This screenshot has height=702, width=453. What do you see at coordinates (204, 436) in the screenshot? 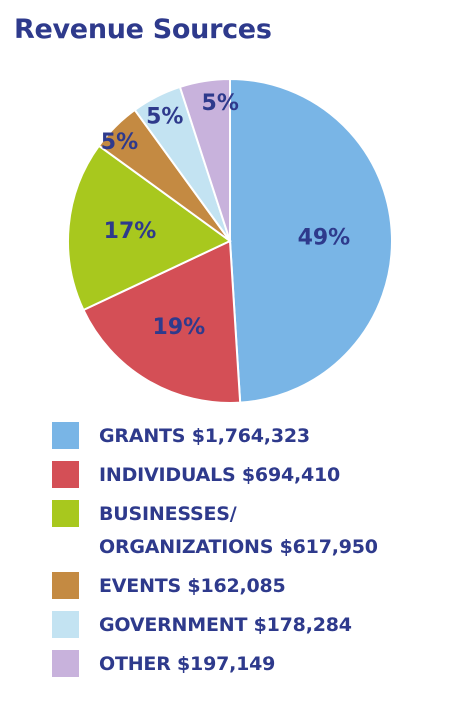
I see `legend-label: GRANTS $1,764,323` at bounding box center [204, 436].